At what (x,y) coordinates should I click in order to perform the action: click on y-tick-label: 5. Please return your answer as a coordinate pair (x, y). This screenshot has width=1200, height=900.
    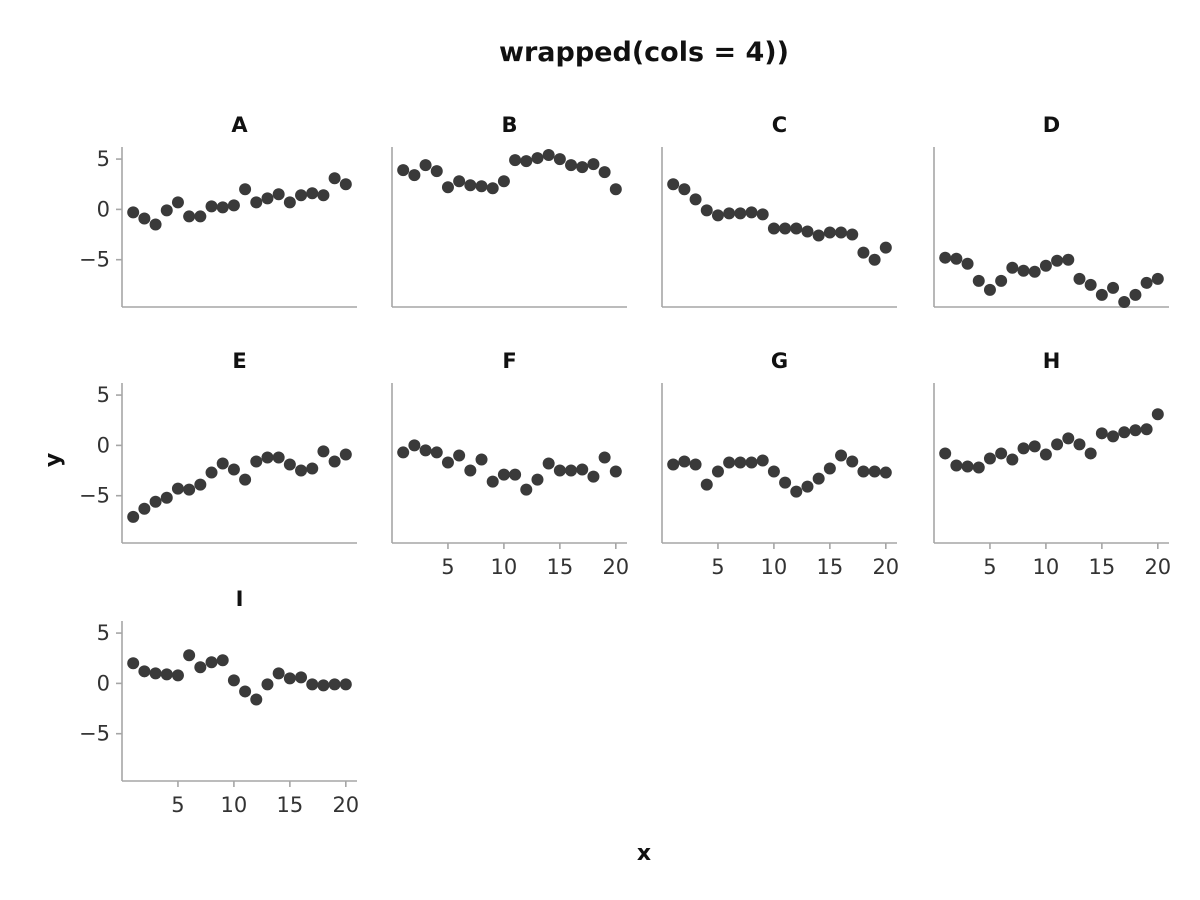
    Looking at the image, I should click on (103, 633).